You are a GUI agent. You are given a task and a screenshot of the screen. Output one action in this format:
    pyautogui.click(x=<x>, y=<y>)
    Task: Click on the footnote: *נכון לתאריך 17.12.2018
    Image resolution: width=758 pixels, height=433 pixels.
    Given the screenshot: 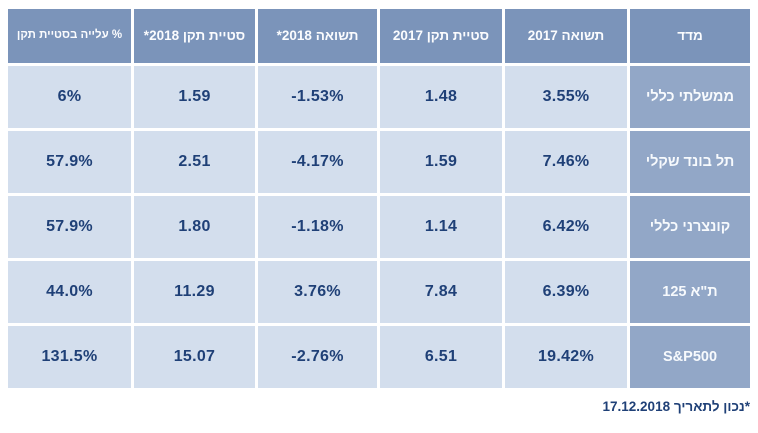 What is the action you would take?
    pyautogui.click(x=676, y=406)
    